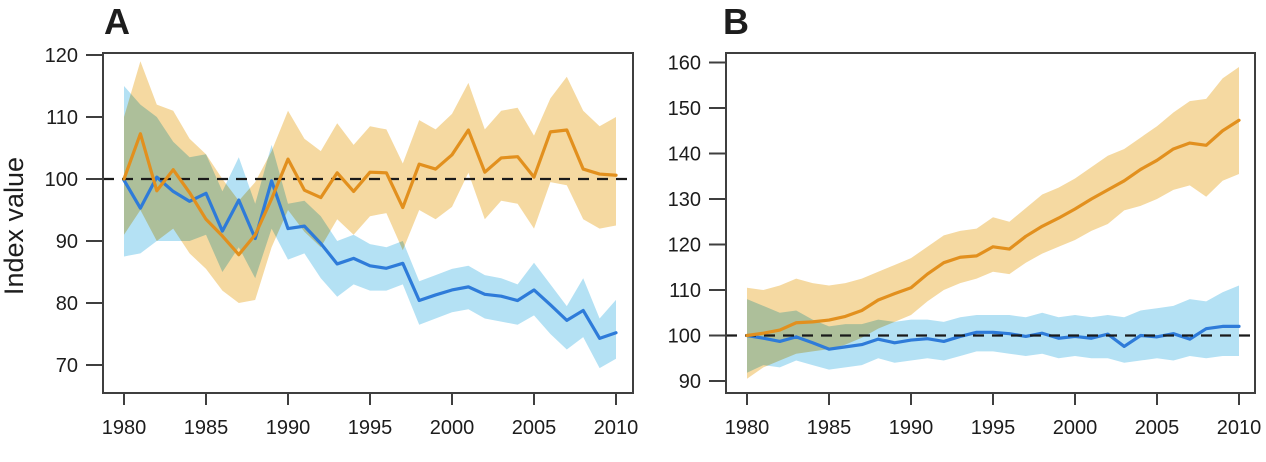 The height and width of the screenshot is (462, 1266). Describe the element at coordinates (370, 428) in the screenshot. I see `panel-a-x-tick-label: 1995` at that location.